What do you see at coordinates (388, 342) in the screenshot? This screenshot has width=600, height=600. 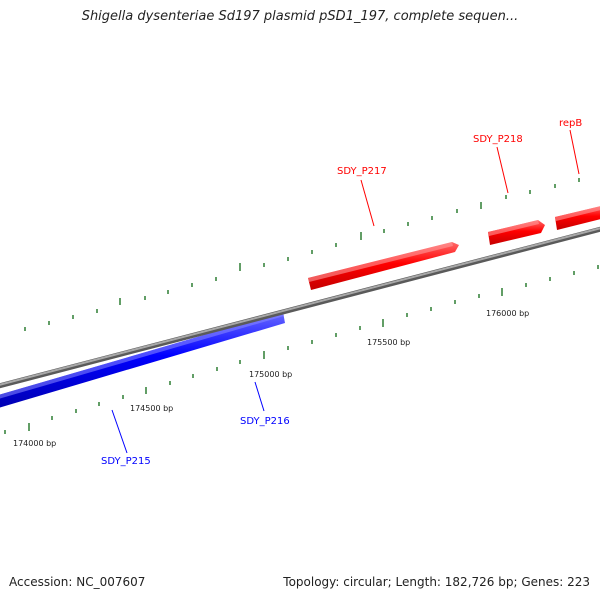 I see `tick-label: 175500 bp` at bounding box center [388, 342].